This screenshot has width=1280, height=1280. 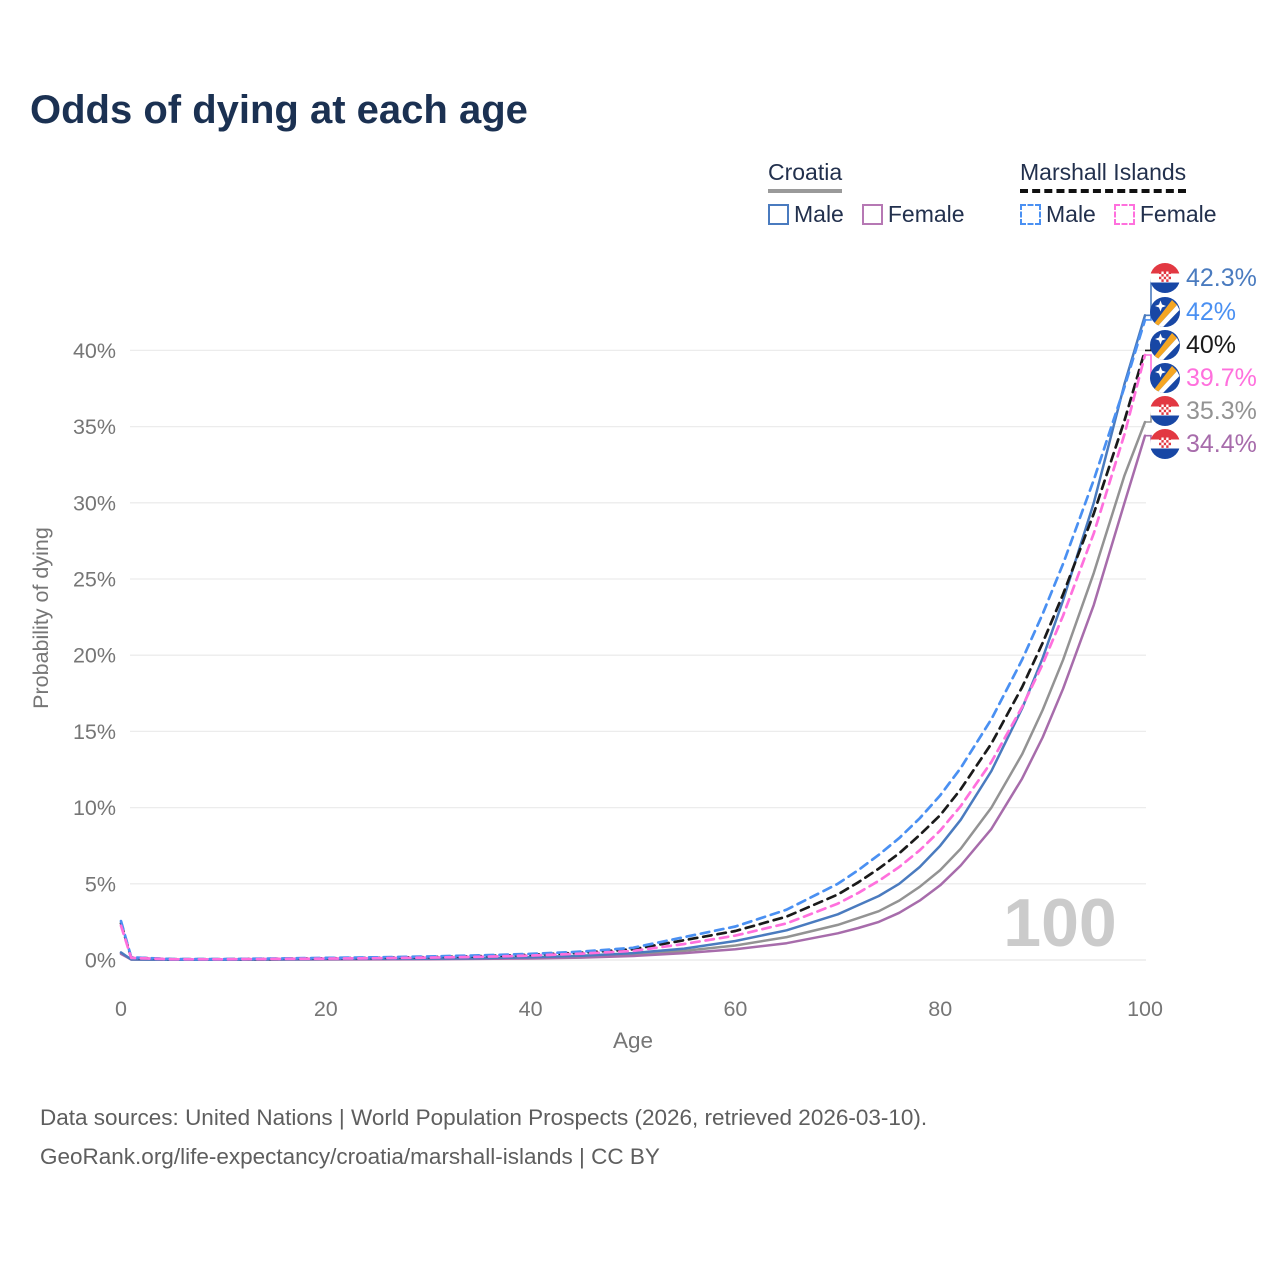 I want to click on legend-group-croatia: Croatia Male Female, so click(x=866, y=193).